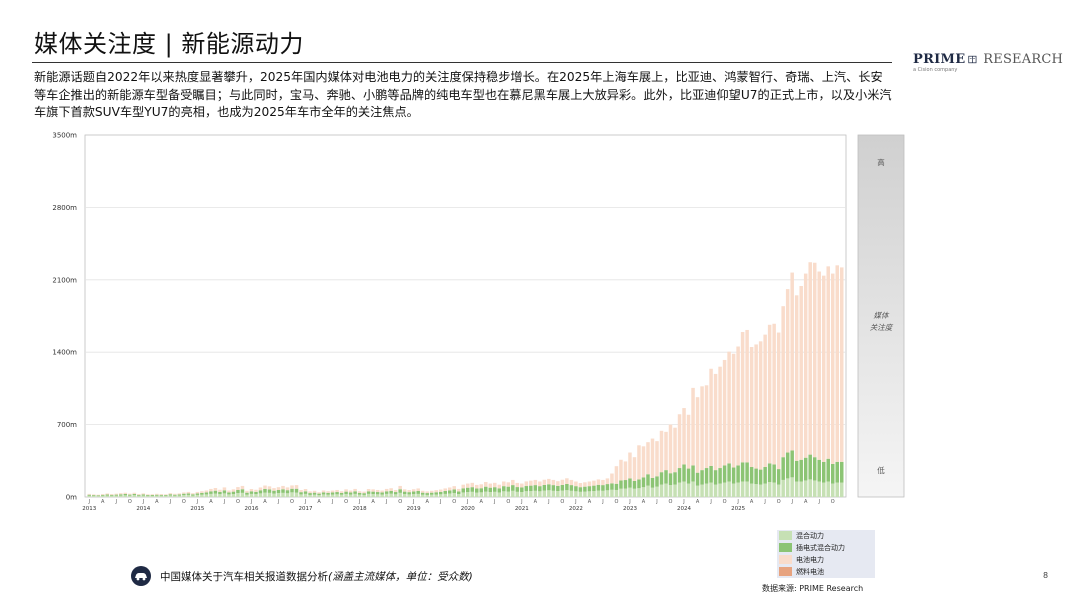 Image resolution: width=1078 pixels, height=597 pixels. What do you see at coordinates (806, 502) in the screenshot?
I see `x-month-label: A` at bounding box center [806, 502].